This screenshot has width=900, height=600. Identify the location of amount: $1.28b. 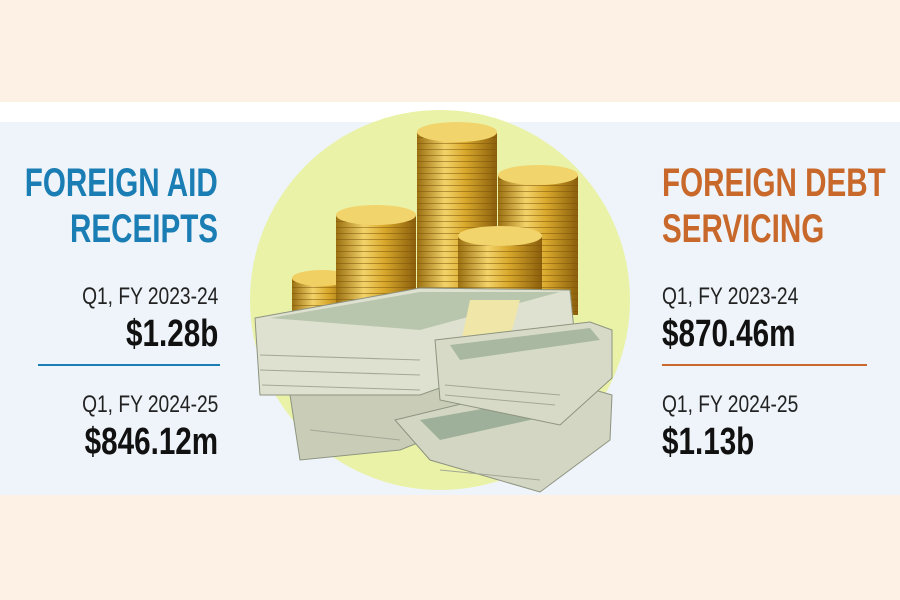
(171, 334).